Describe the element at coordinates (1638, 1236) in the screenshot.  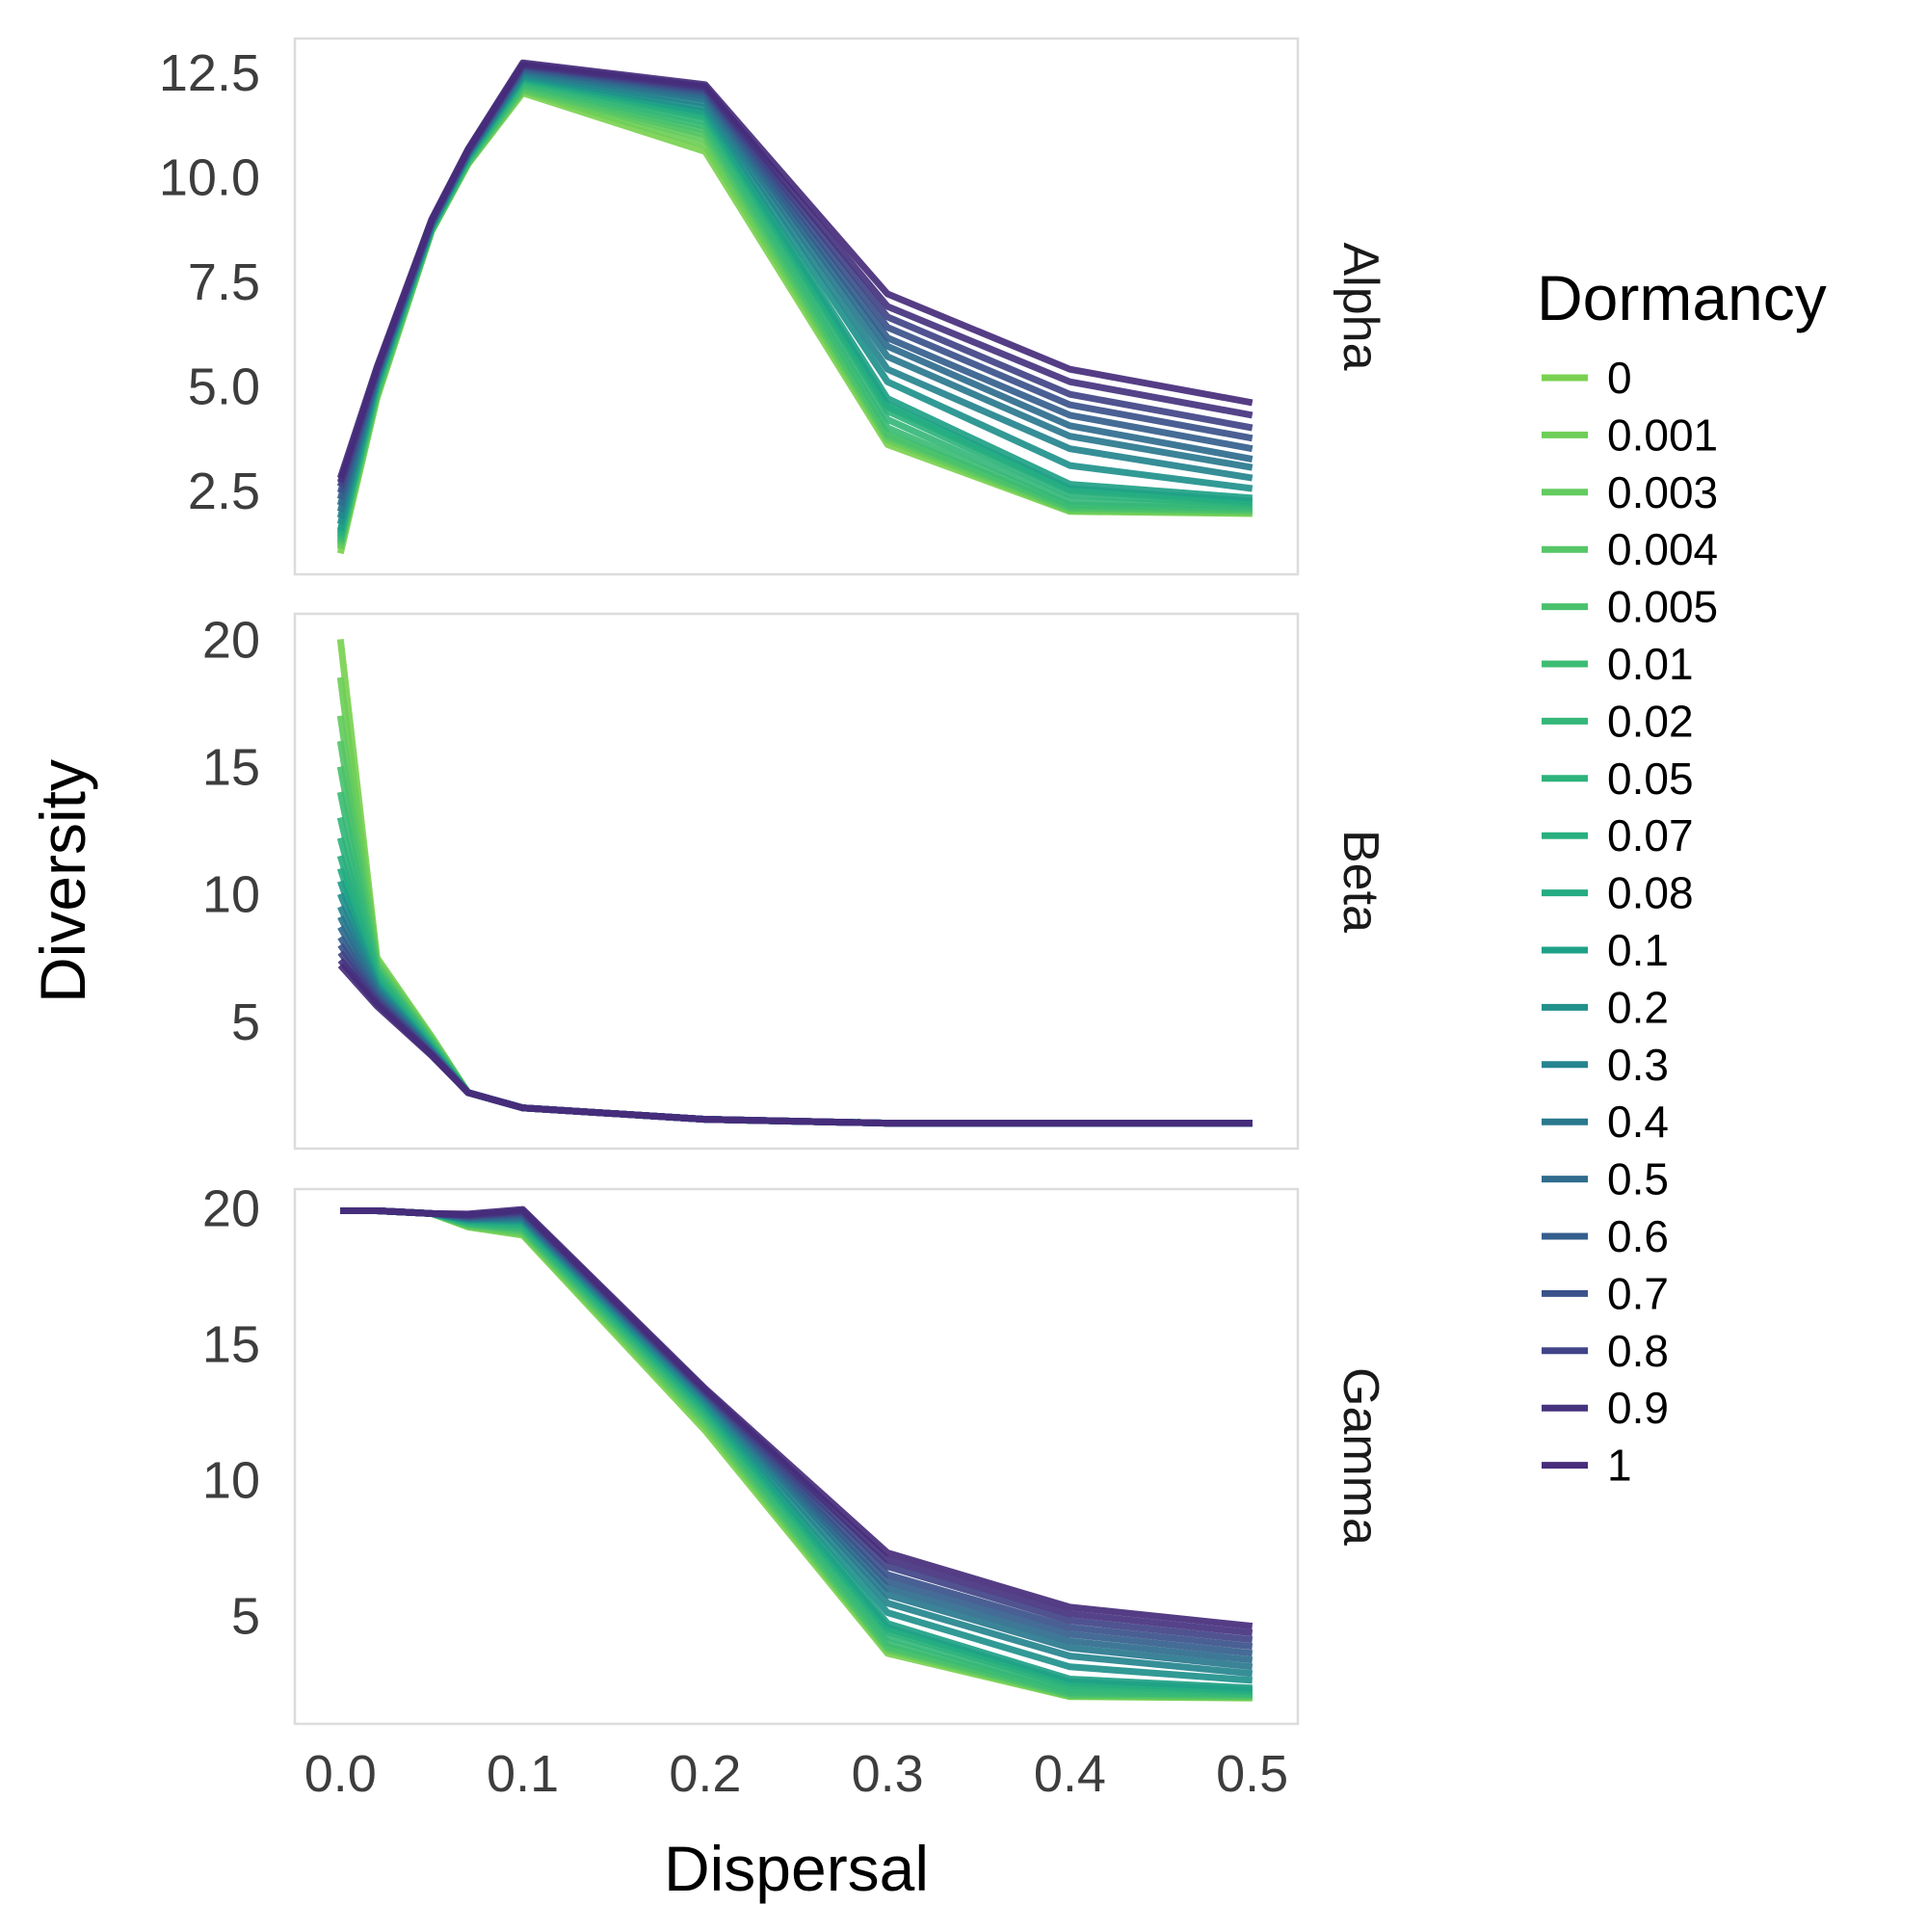
I see `legend-label: 0.6` at that location.